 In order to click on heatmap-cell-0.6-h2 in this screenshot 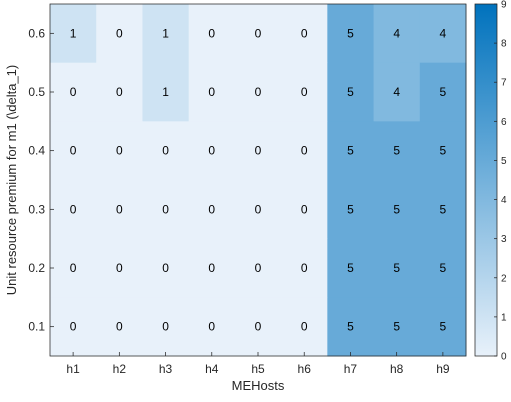, I will do `click(119, 34)`.